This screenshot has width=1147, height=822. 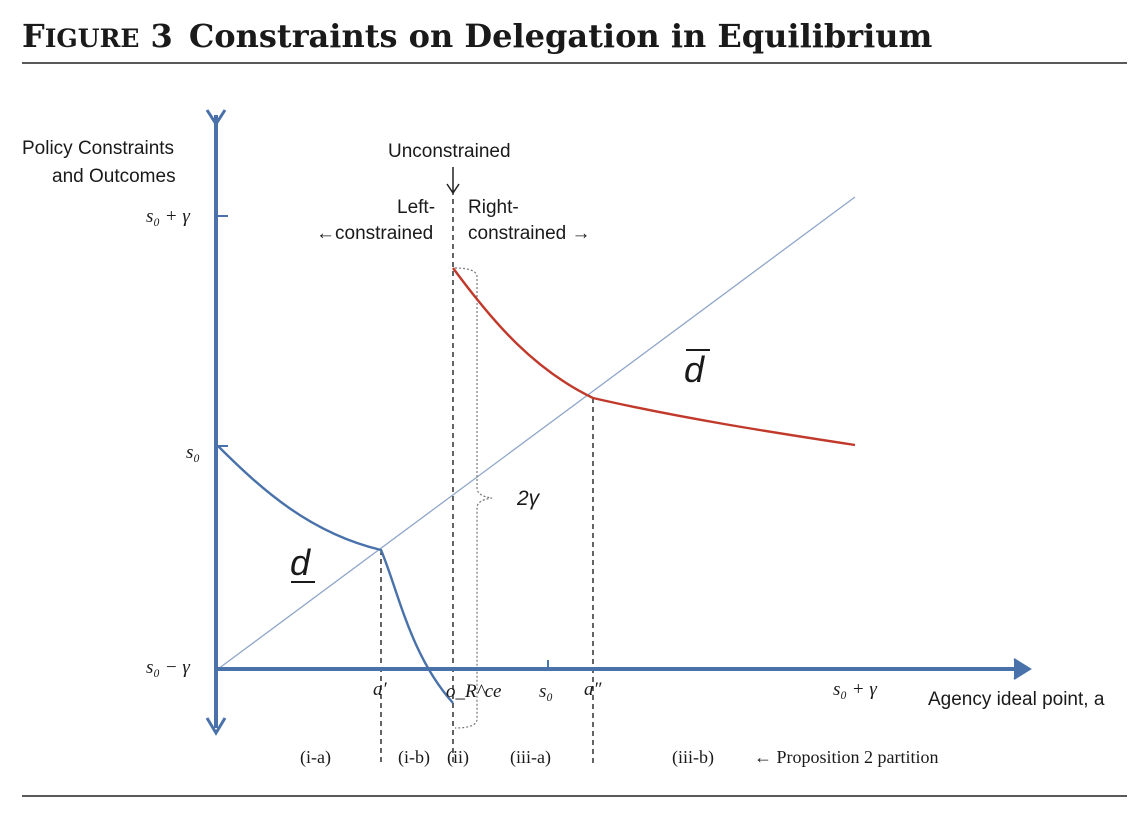 What do you see at coordinates (593, 689) in the screenshot?
I see `x-tick-label-a-double-prime: a″` at bounding box center [593, 689].